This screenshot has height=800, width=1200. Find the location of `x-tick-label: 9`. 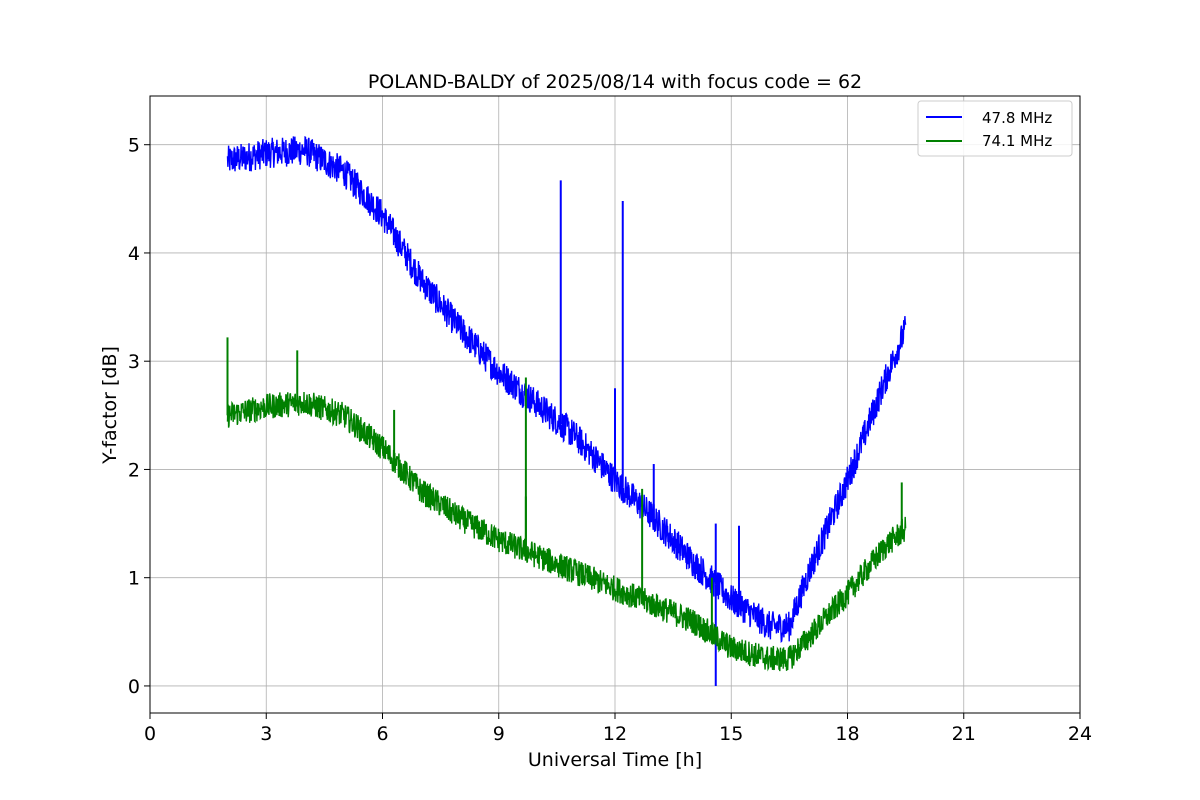

x-tick-label: 9 is located at coordinates (499, 734).